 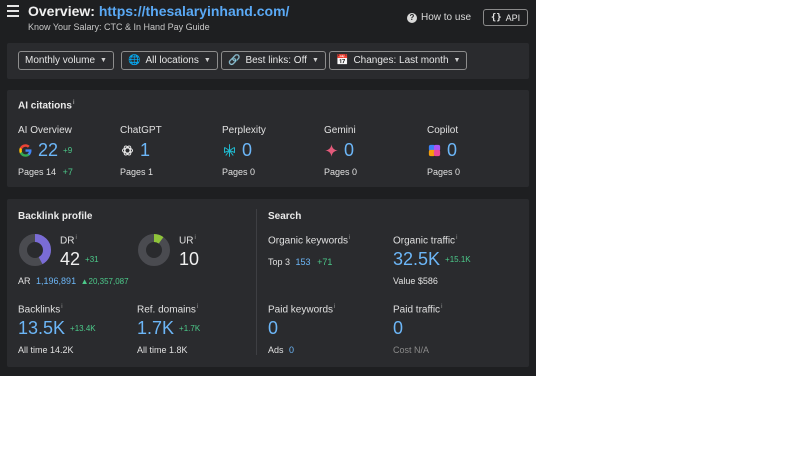 I want to click on all-time-value: 1.8K, so click(x=178, y=350).